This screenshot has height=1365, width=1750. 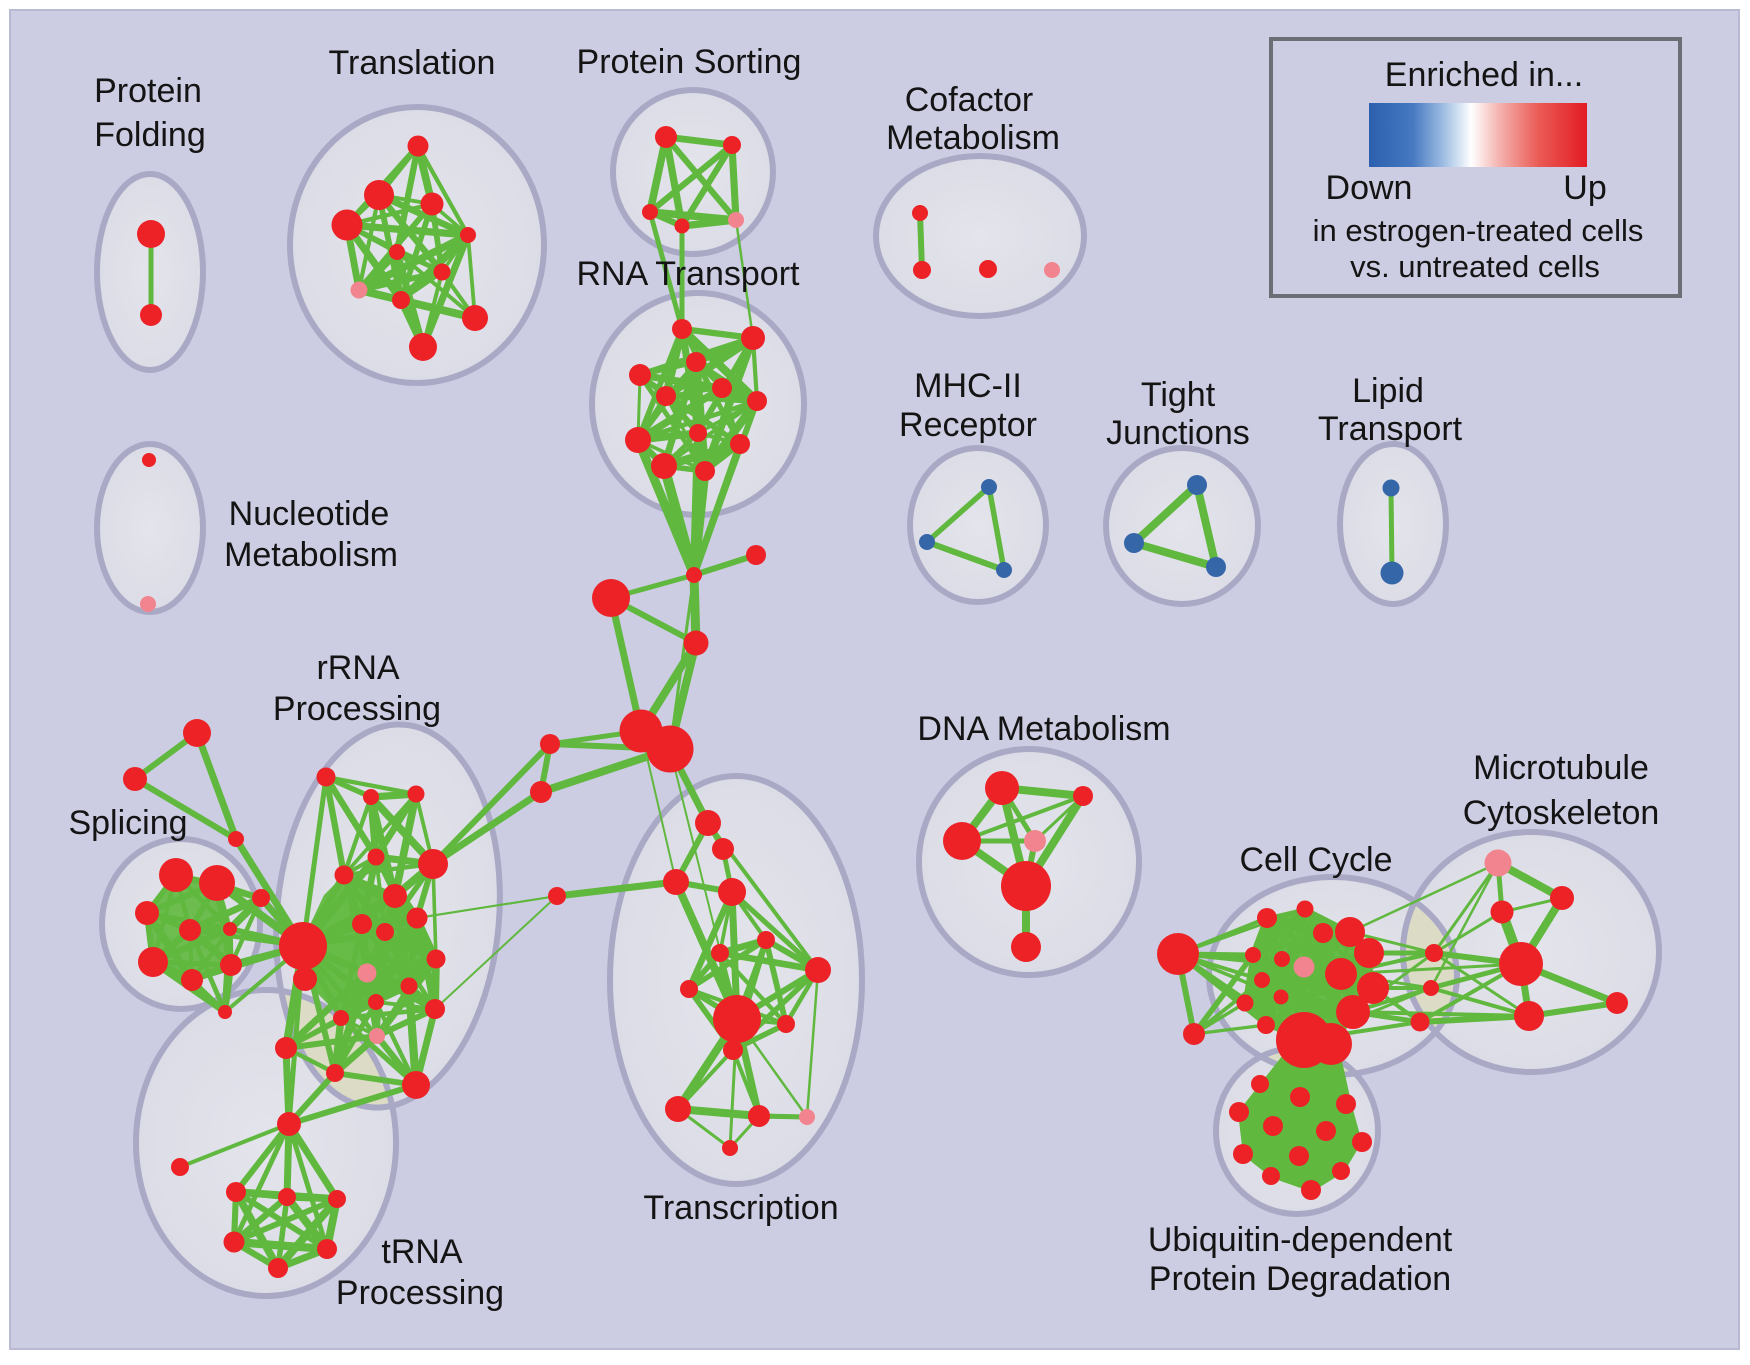 I want to click on svg-text: tRNA, so click(x=422, y=1252).